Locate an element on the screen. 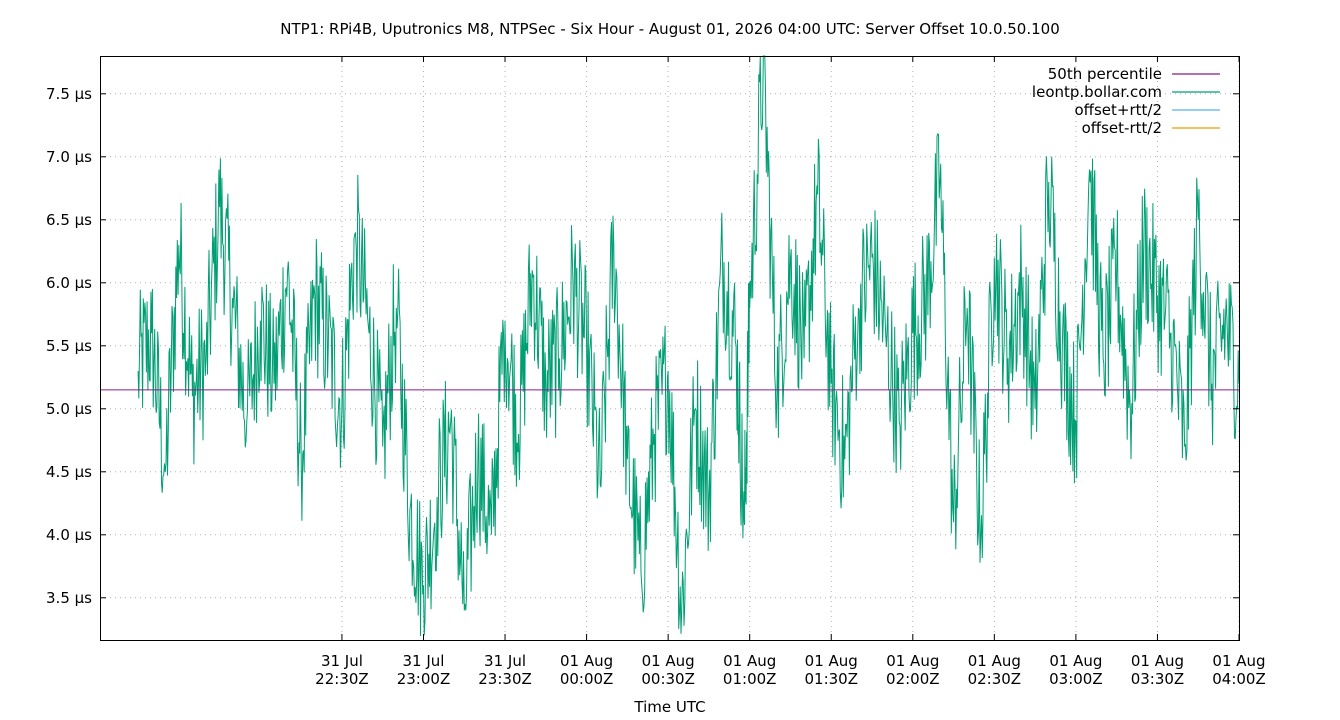  x-tick-label-time: 23:00Z is located at coordinates (424, 679).